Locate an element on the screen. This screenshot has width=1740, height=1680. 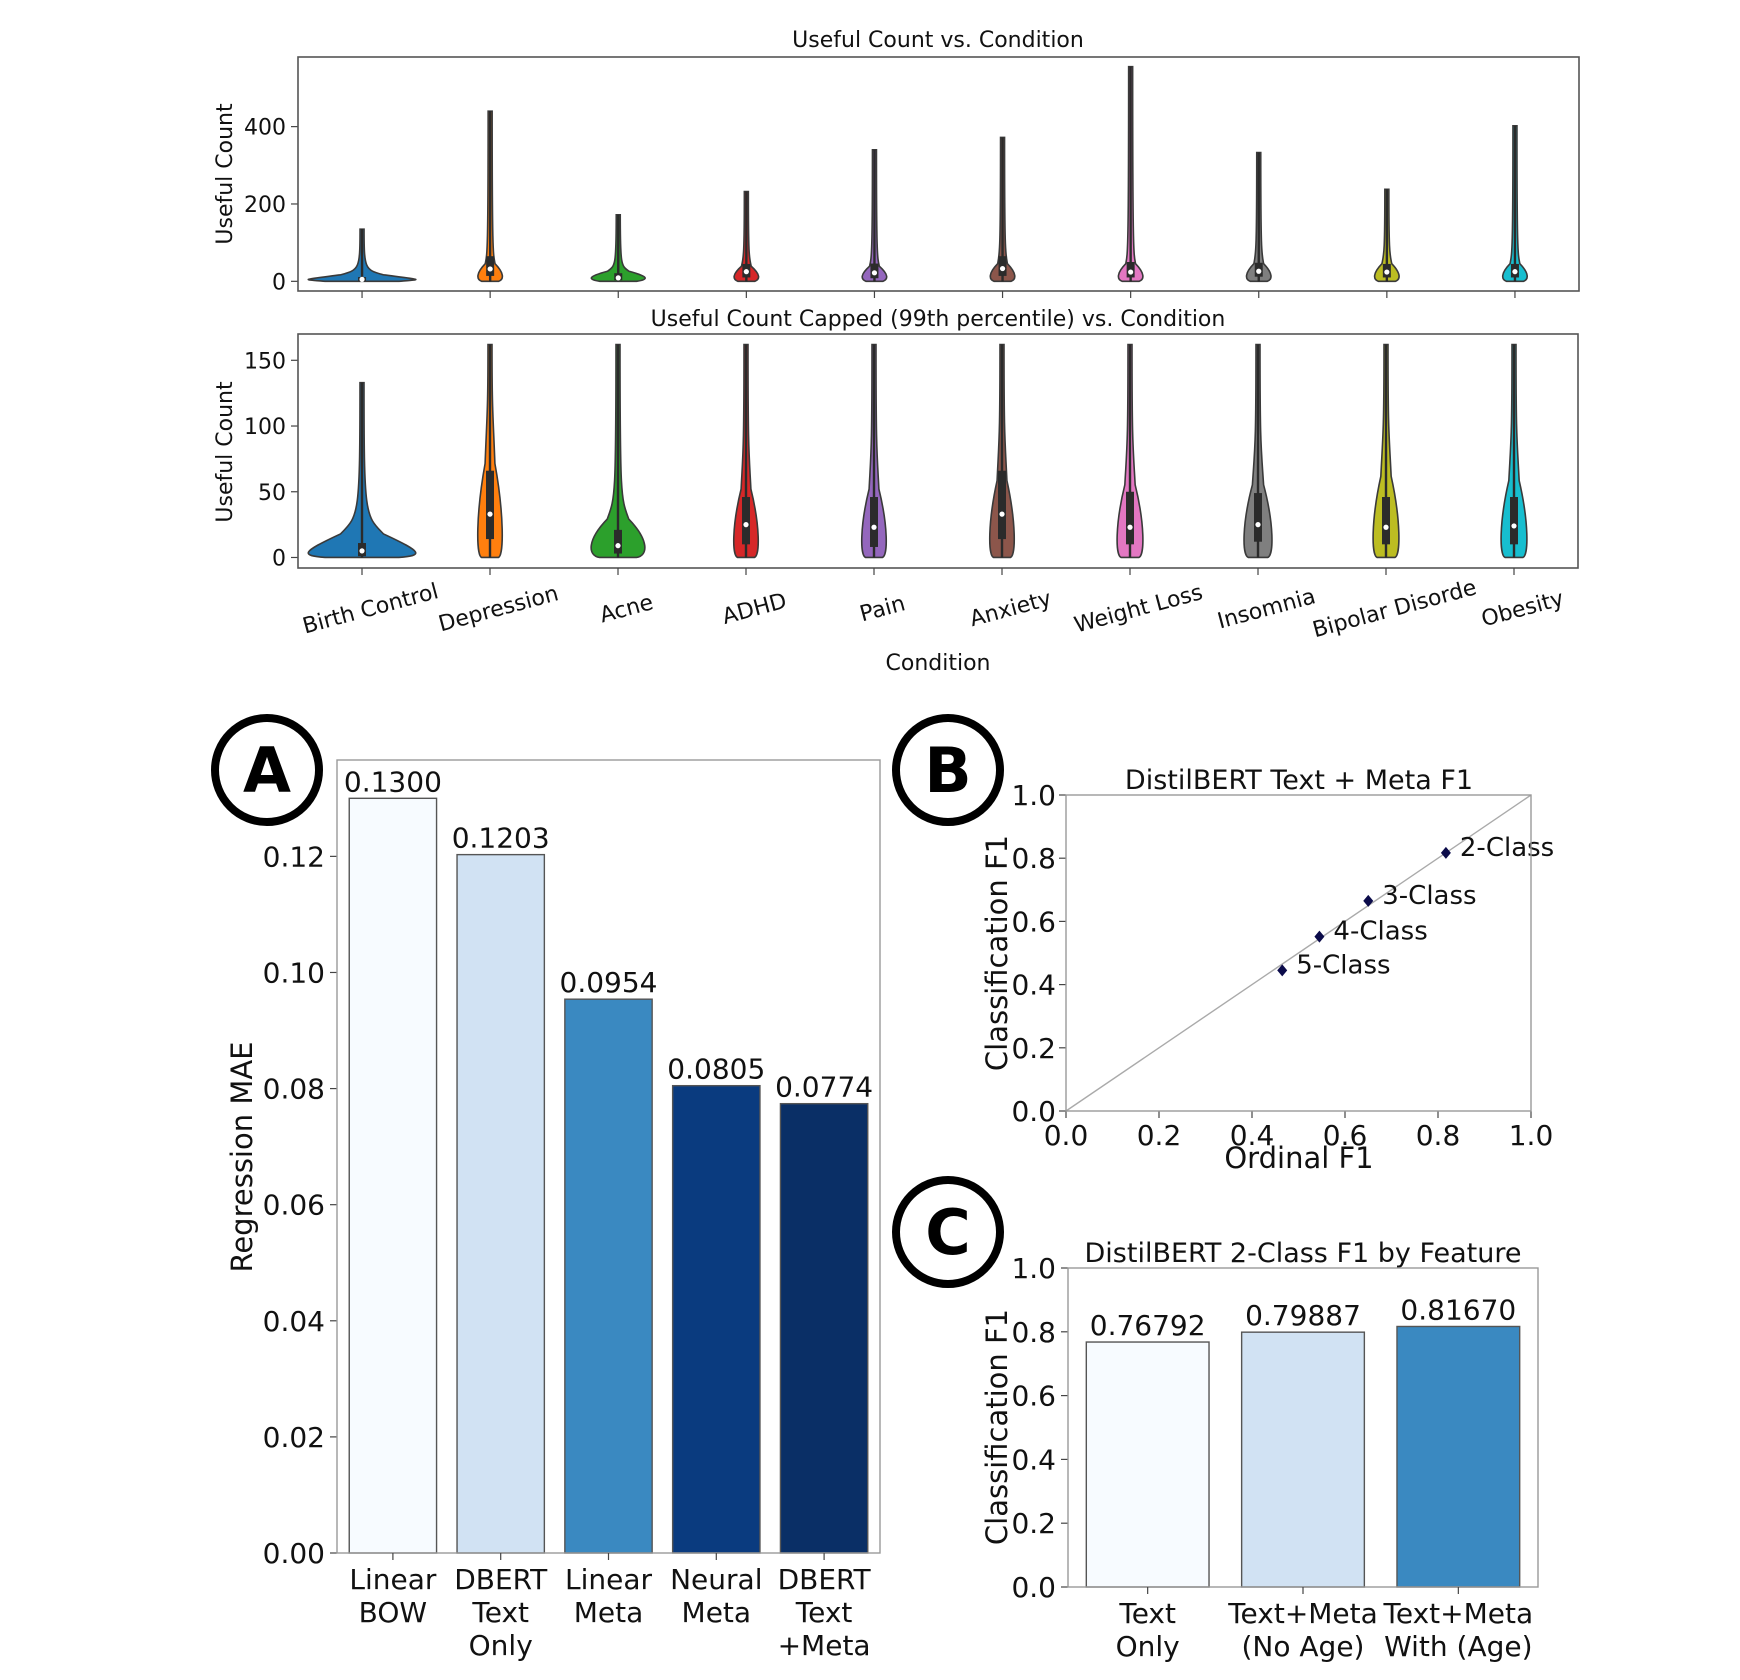
panel-c-yticks: 0.0 0.2 0.4 0.6 0.8 1.0 is located at coordinates (1039, 1428).